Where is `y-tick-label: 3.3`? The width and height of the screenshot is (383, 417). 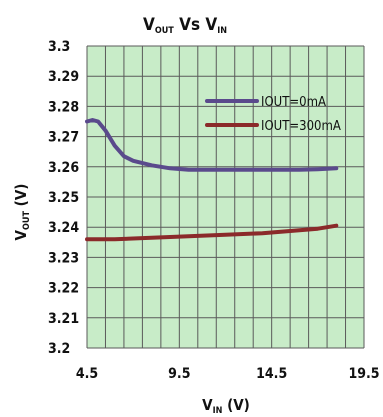 y-tick-label: 3.3 is located at coordinates (59, 47).